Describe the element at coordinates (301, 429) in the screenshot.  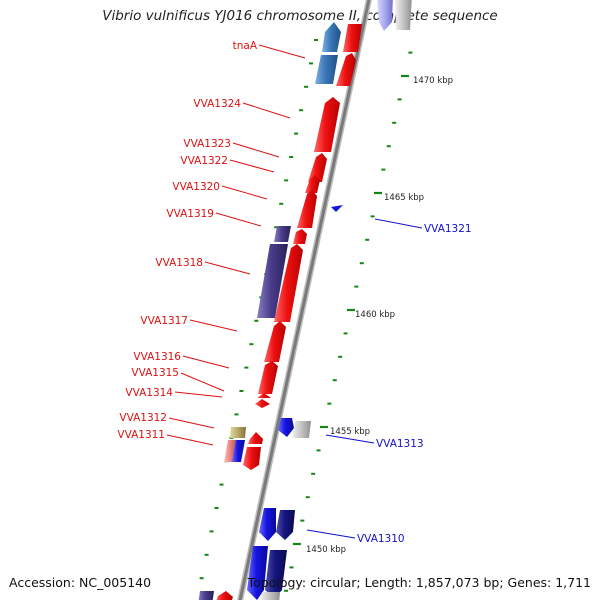
I see `gene-vva1313-gray` at that location.